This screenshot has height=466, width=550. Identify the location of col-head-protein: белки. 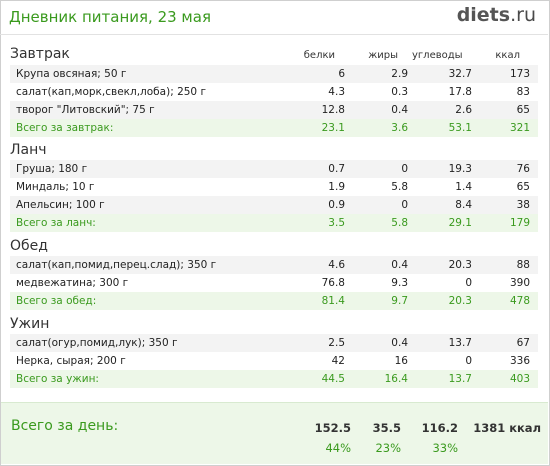
(319, 55).